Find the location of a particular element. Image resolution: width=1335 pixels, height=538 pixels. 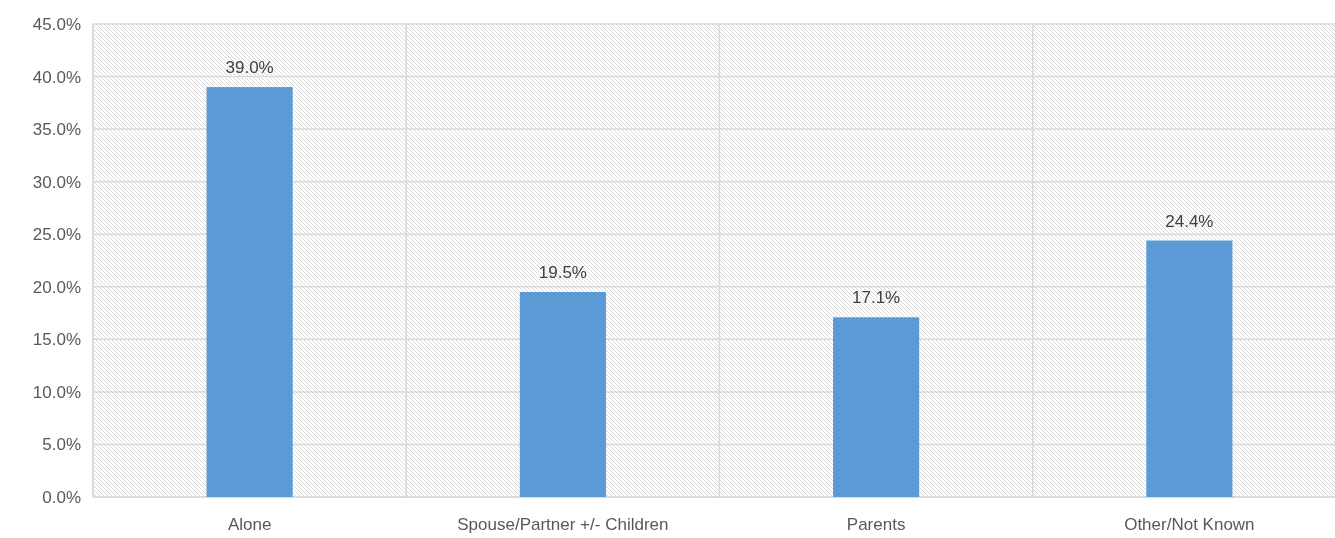

y-tick-label: 10.0% is located at coordinates (56, 392).